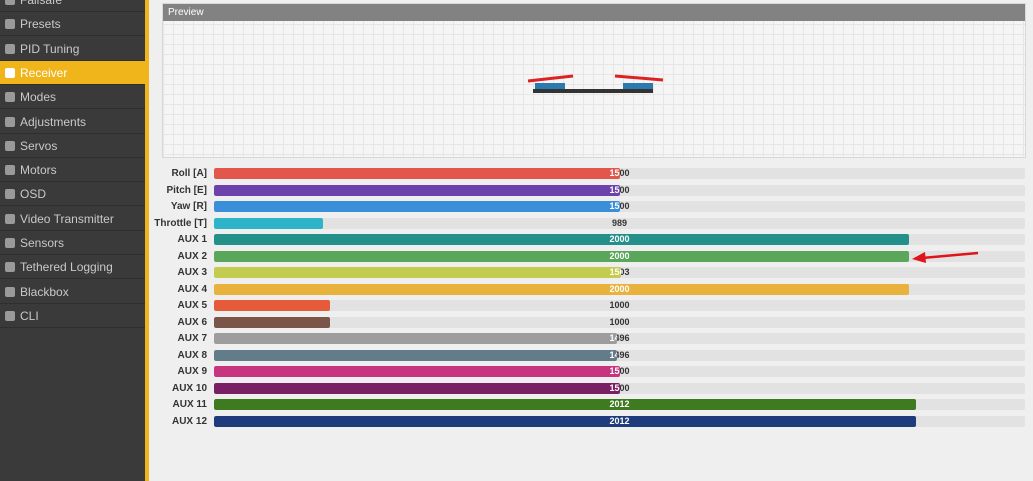  Describe the element at coordinates (189, 173) in the screenshot. I see `channel-label: Roll [A]` at that location.